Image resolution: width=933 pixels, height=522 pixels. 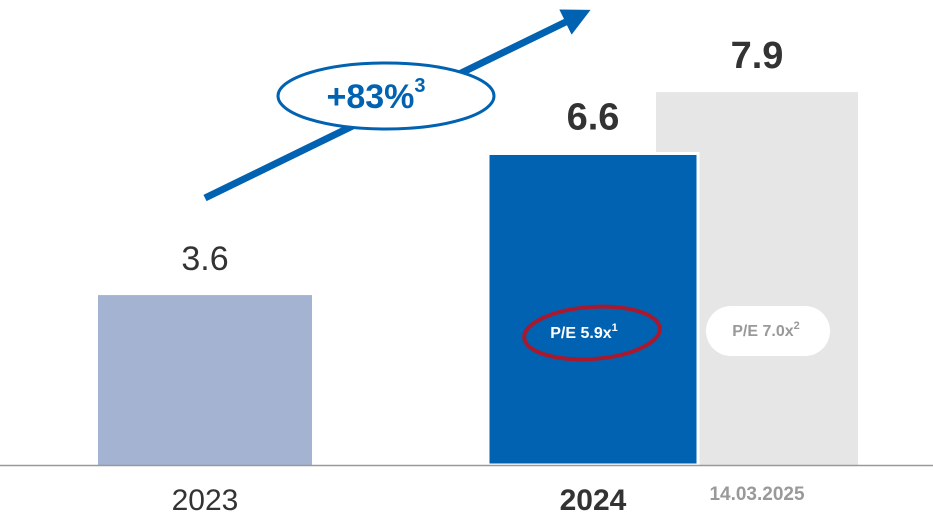 I want to click on growth-ellipse, so click(x=386, y=96).